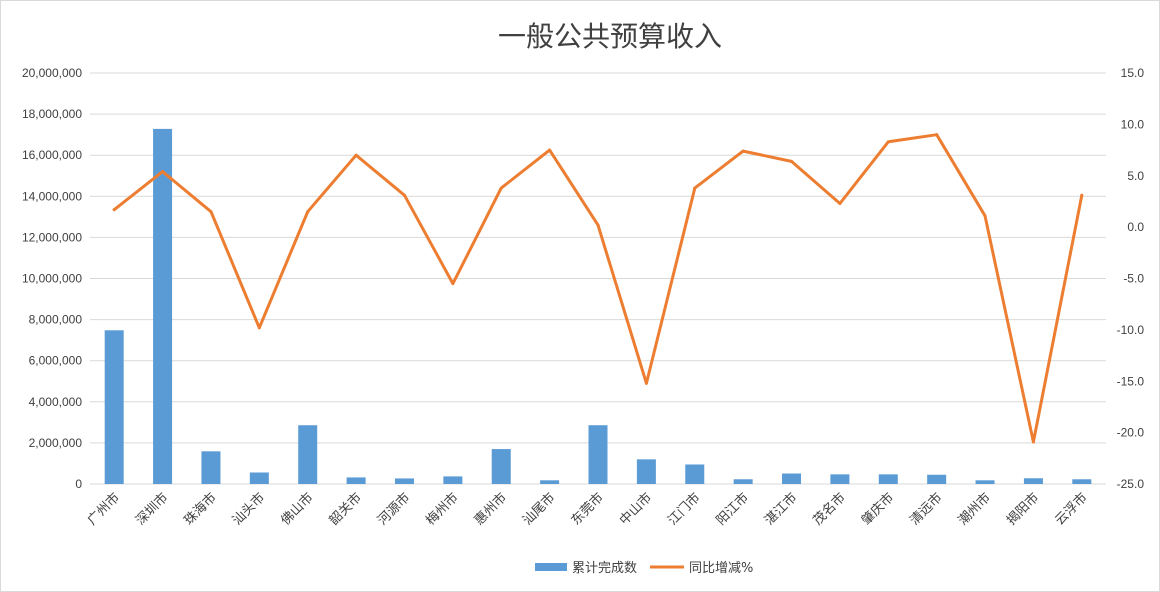 This screenshot has height=592, width=1160. I want to click on left-tick-label: 2,000,000, so click(56, 443).